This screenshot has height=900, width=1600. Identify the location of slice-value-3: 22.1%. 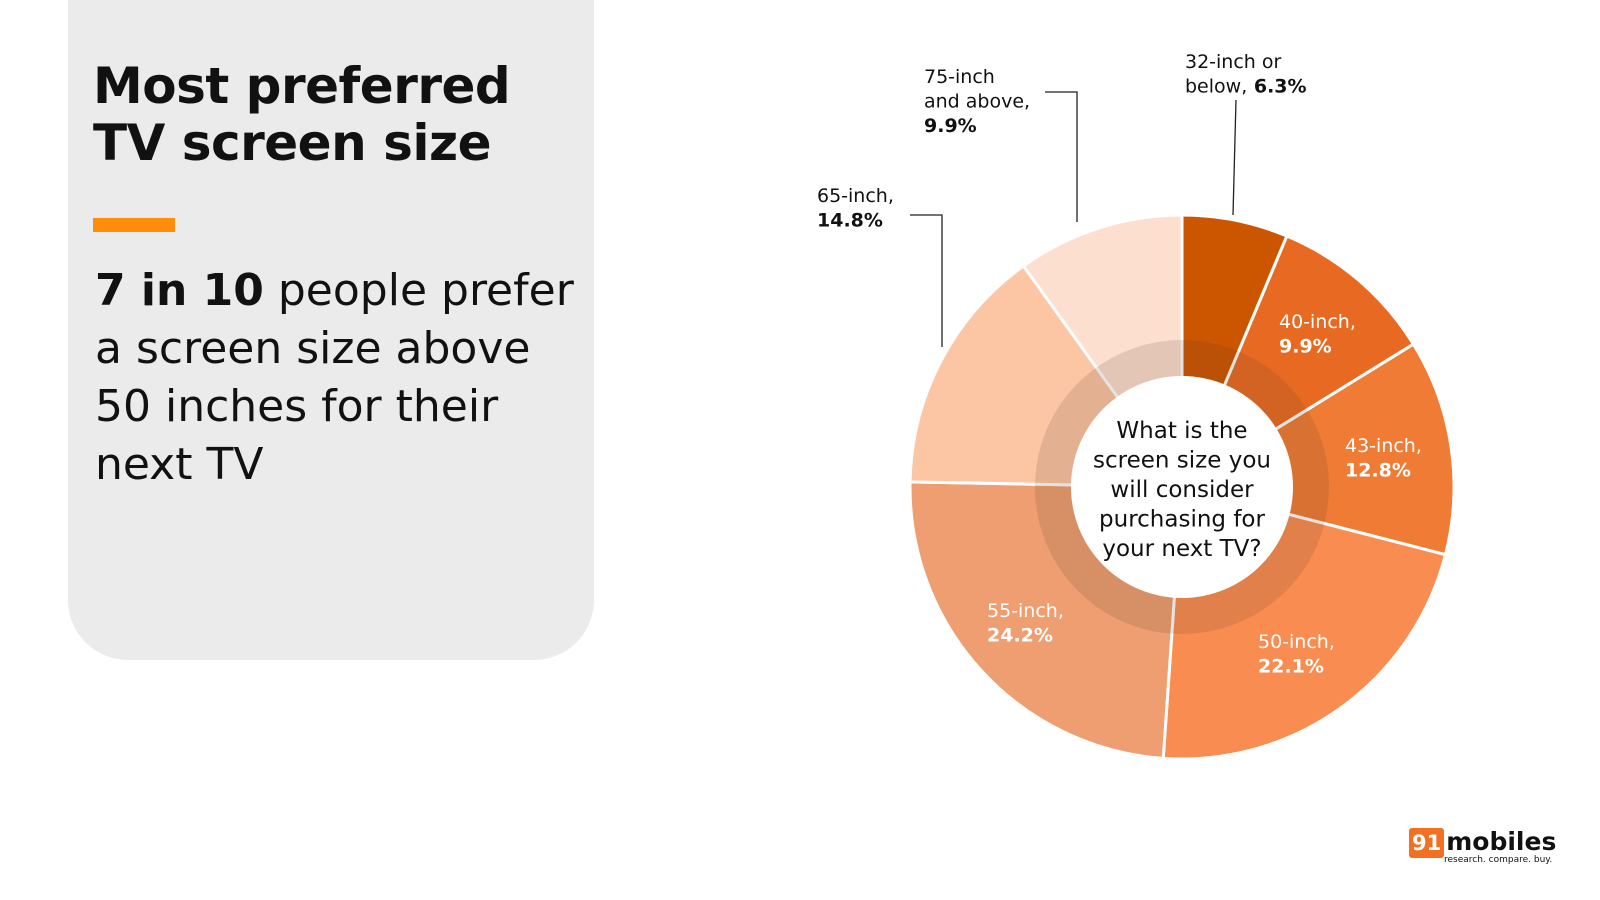
(1291, 667).